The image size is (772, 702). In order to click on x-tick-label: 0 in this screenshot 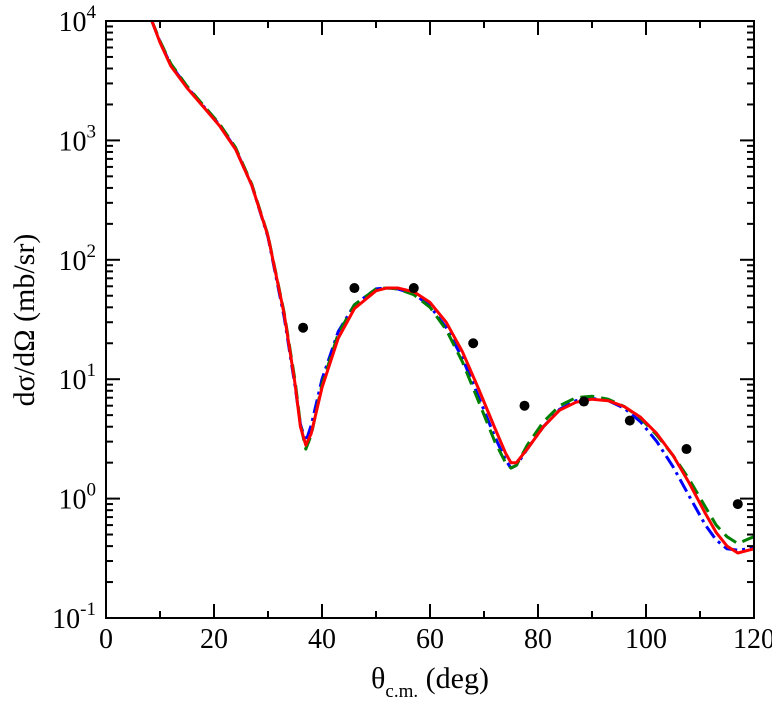, I will do `click(106, 639)`.